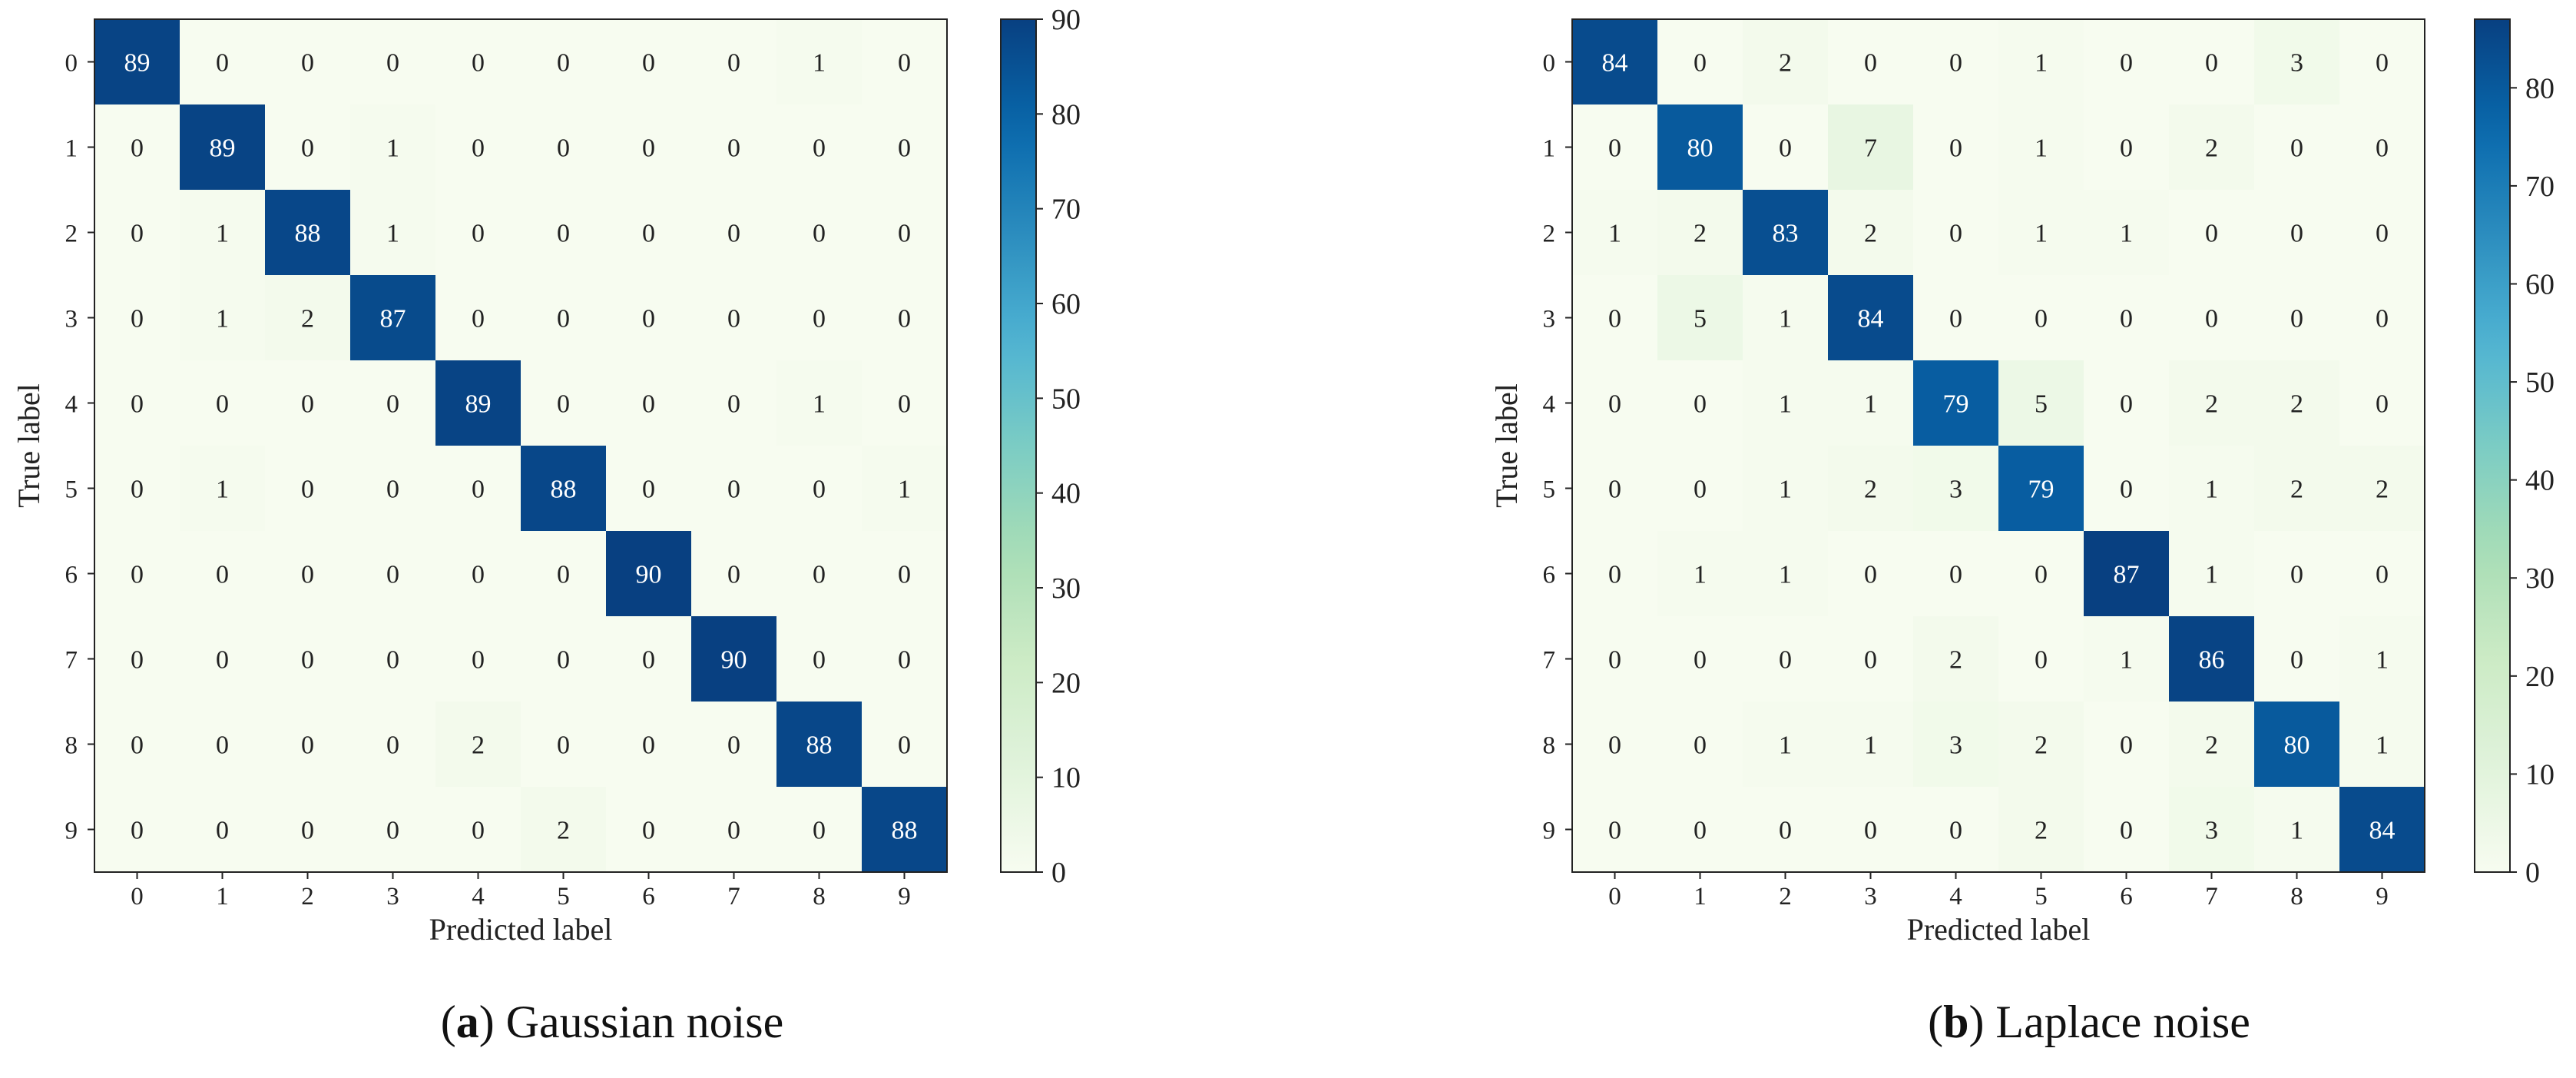 The height and width of the screenshot is (1078, 2576). What do you see at coordinates (479, 896) in the screenshot?
I see `x-tick-label: 4` at bounding box center [479, 896].